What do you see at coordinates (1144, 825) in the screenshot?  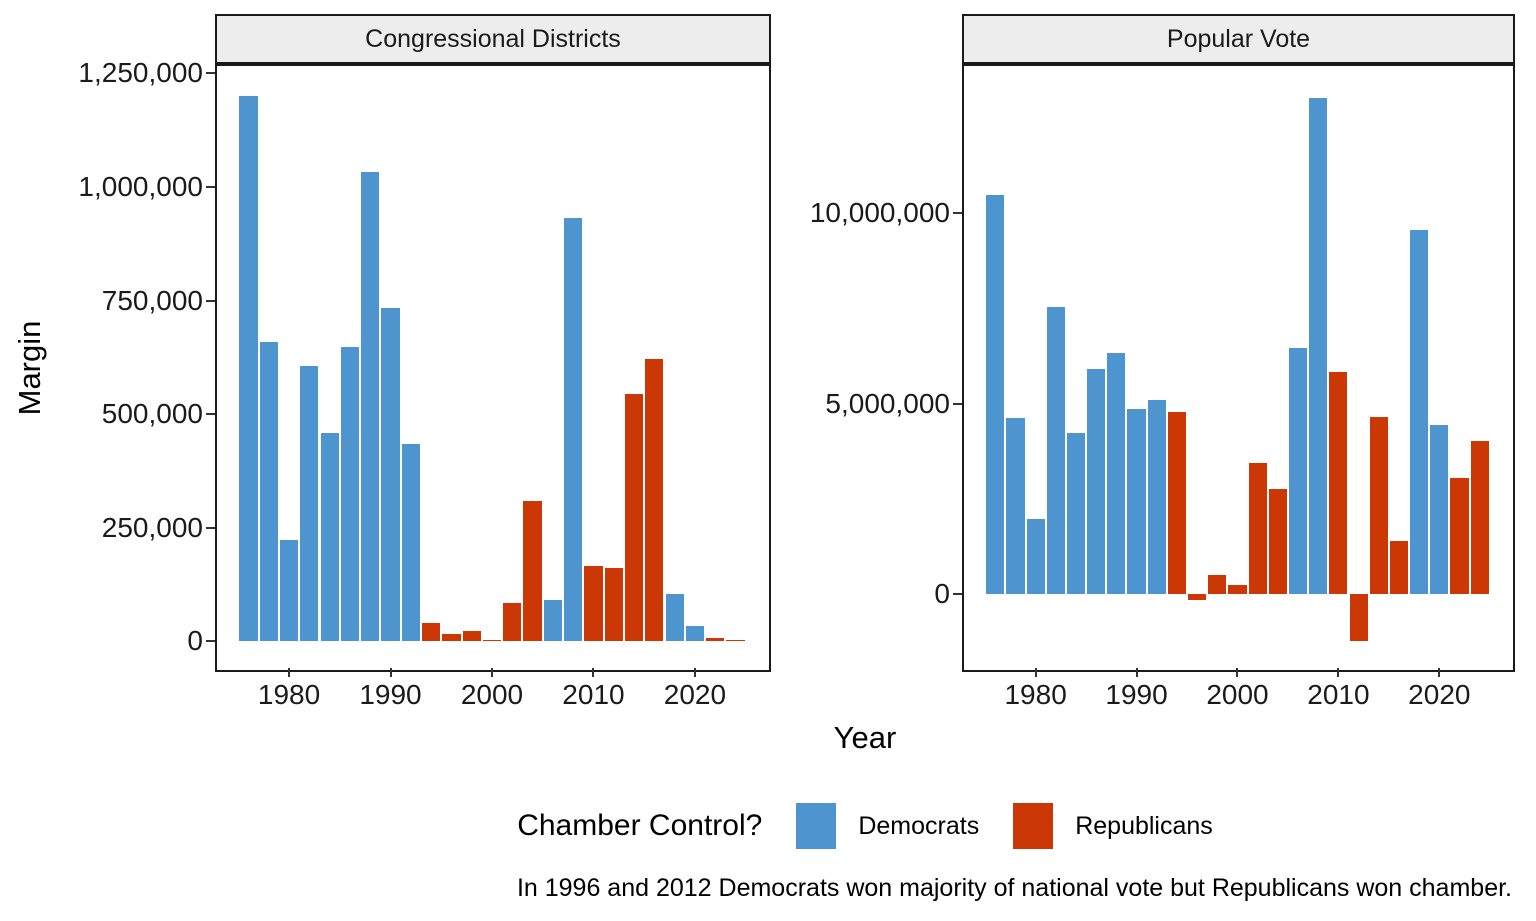 I see `legend-label-republicans: Republicans` at bounding box center [1144, 825].